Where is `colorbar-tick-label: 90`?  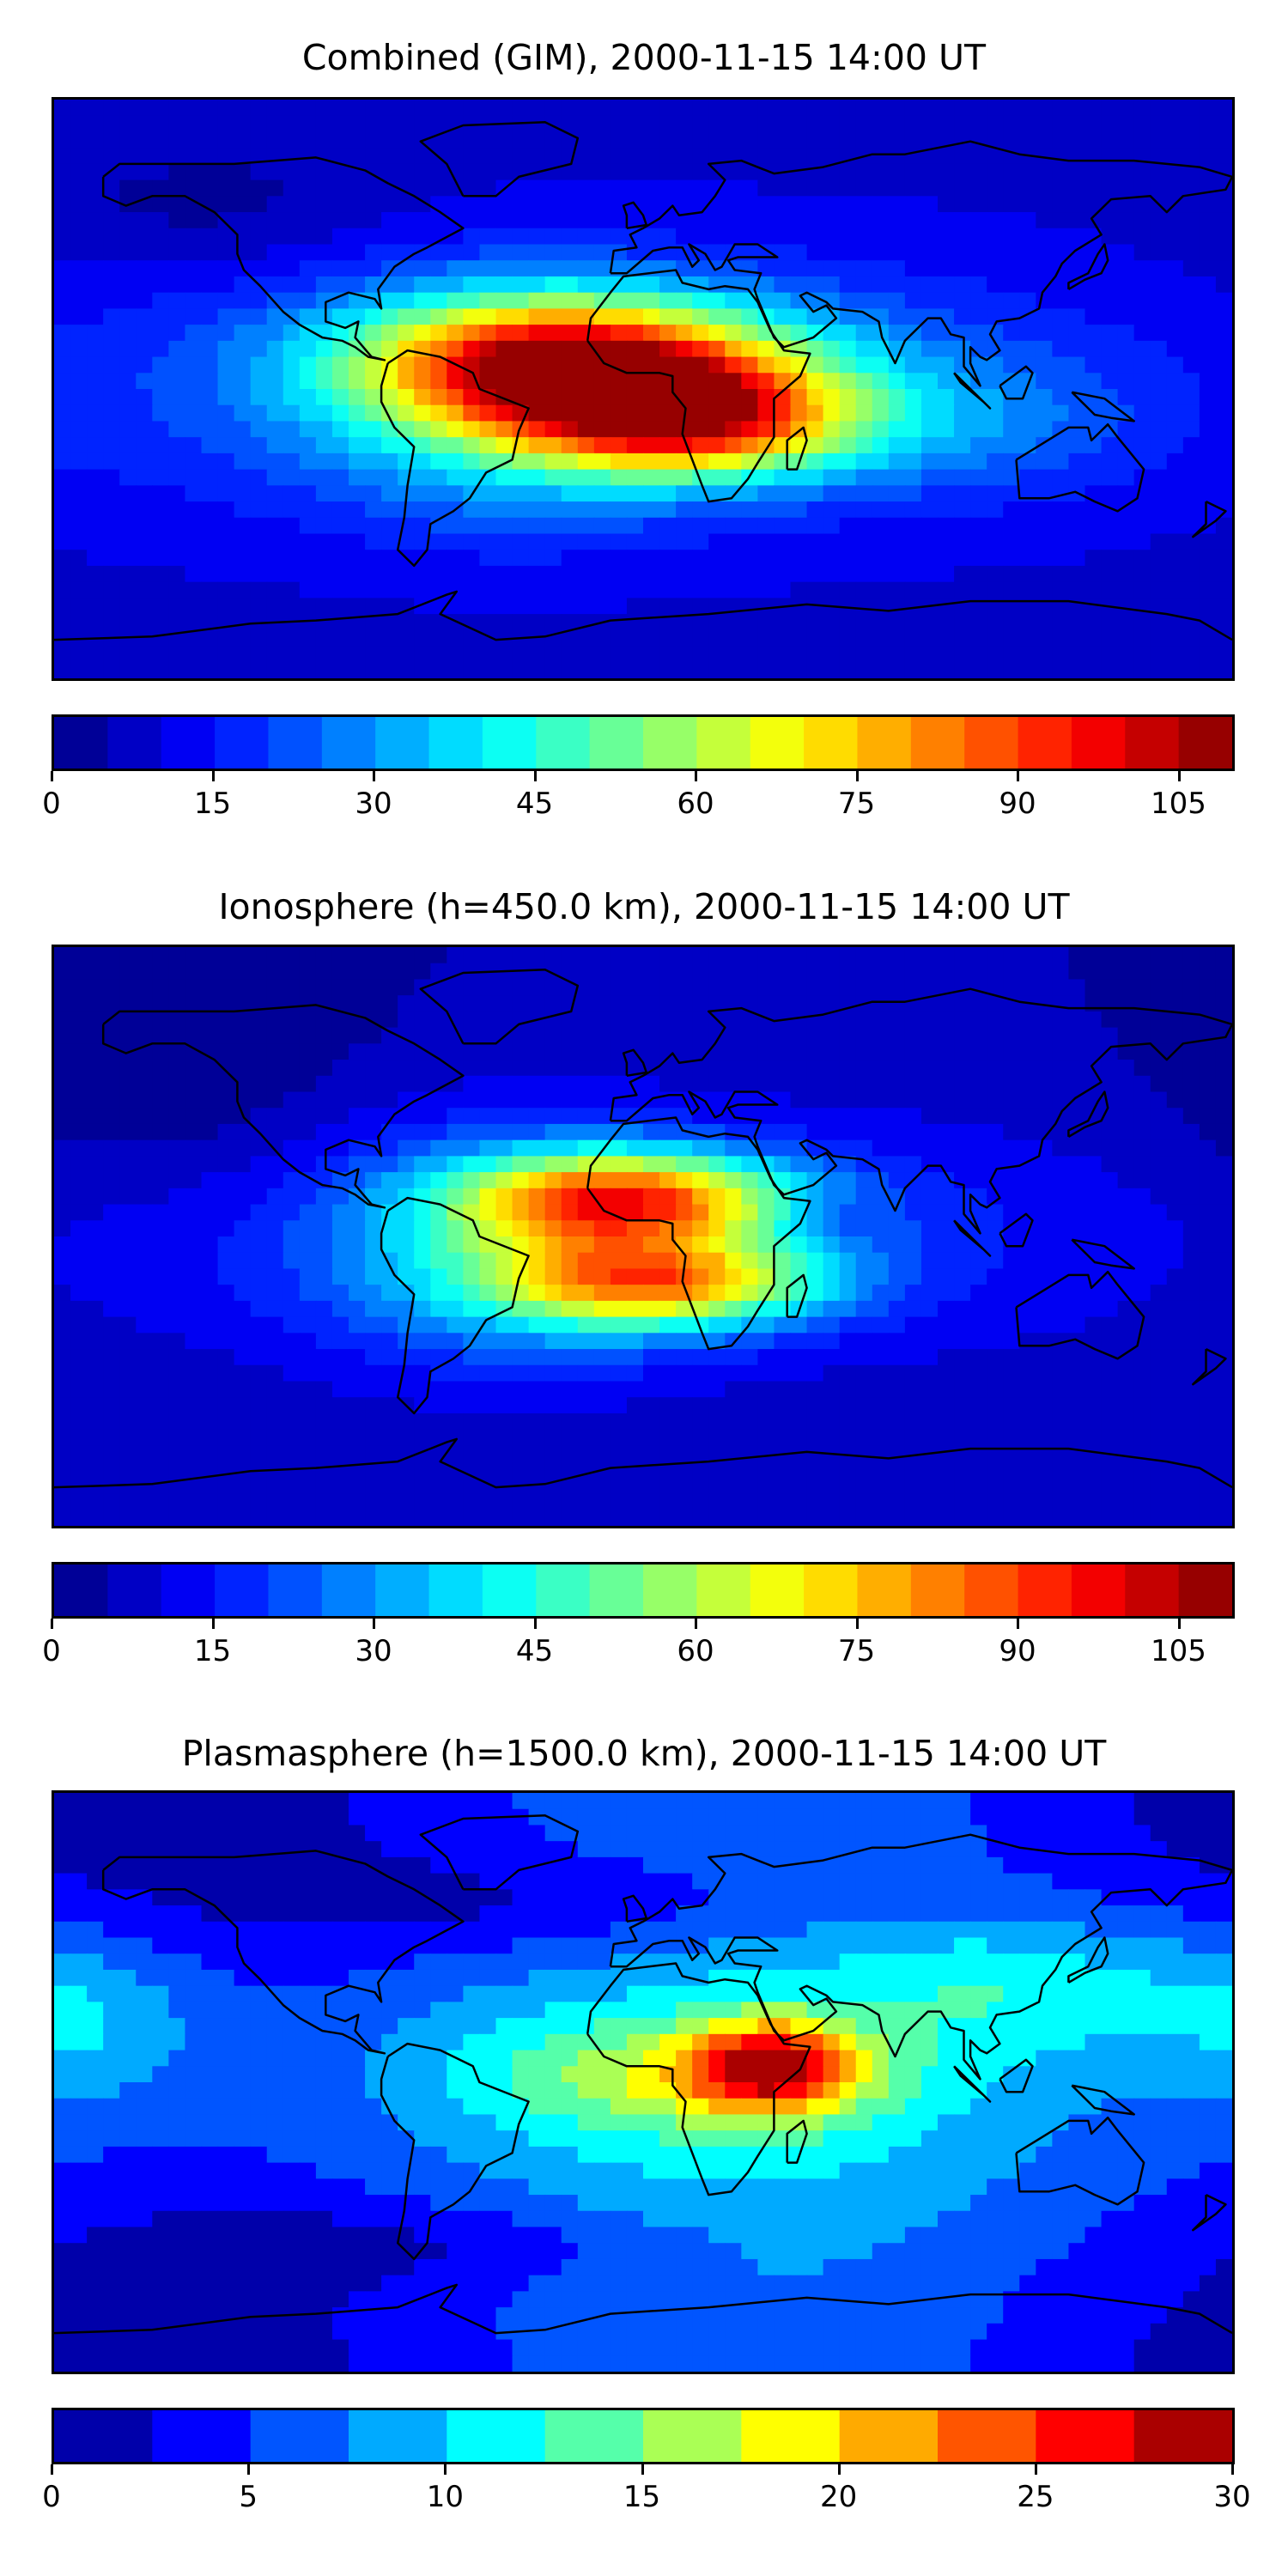
colorbar-tick-label: 90 is located at coordinates (1017, 804).